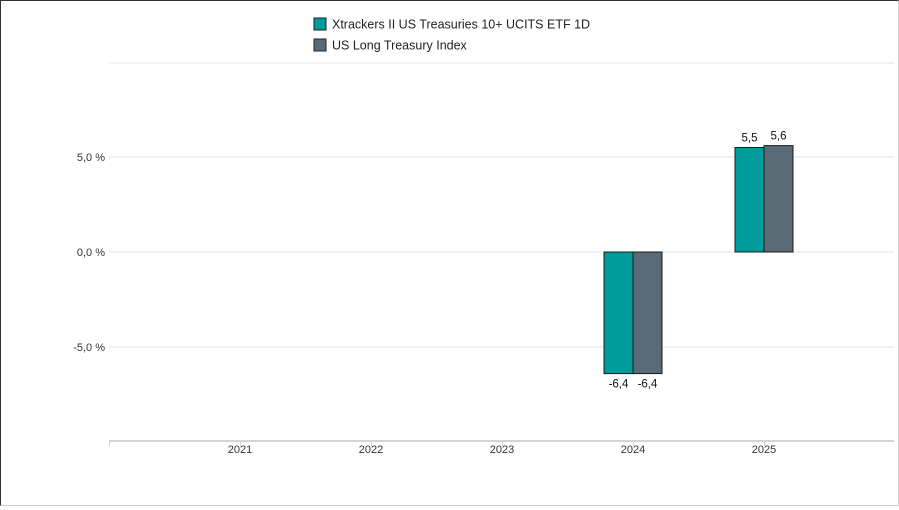  I want to click on y-tick-label-3: -5,0 %, so click(89, 348).